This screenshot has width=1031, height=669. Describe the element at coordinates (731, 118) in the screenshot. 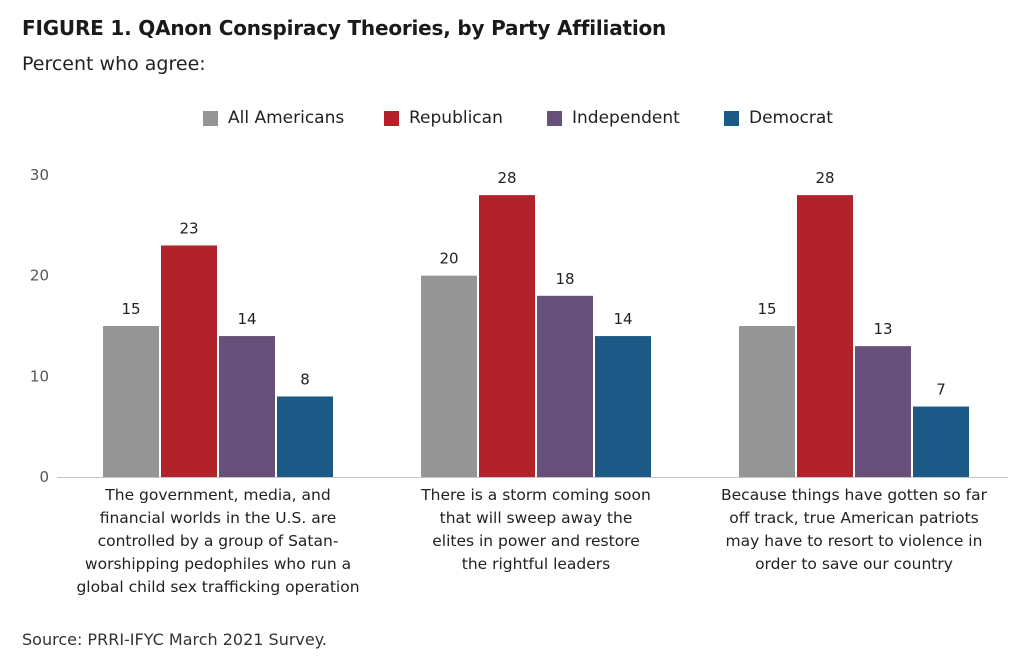

I see `legend-swatch-democrat` at that location.